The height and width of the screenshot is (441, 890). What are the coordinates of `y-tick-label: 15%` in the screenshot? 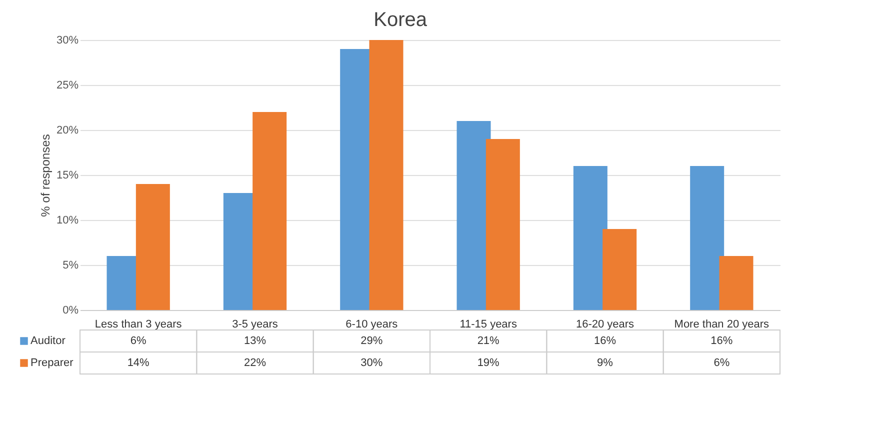 It's located at (67, 176).